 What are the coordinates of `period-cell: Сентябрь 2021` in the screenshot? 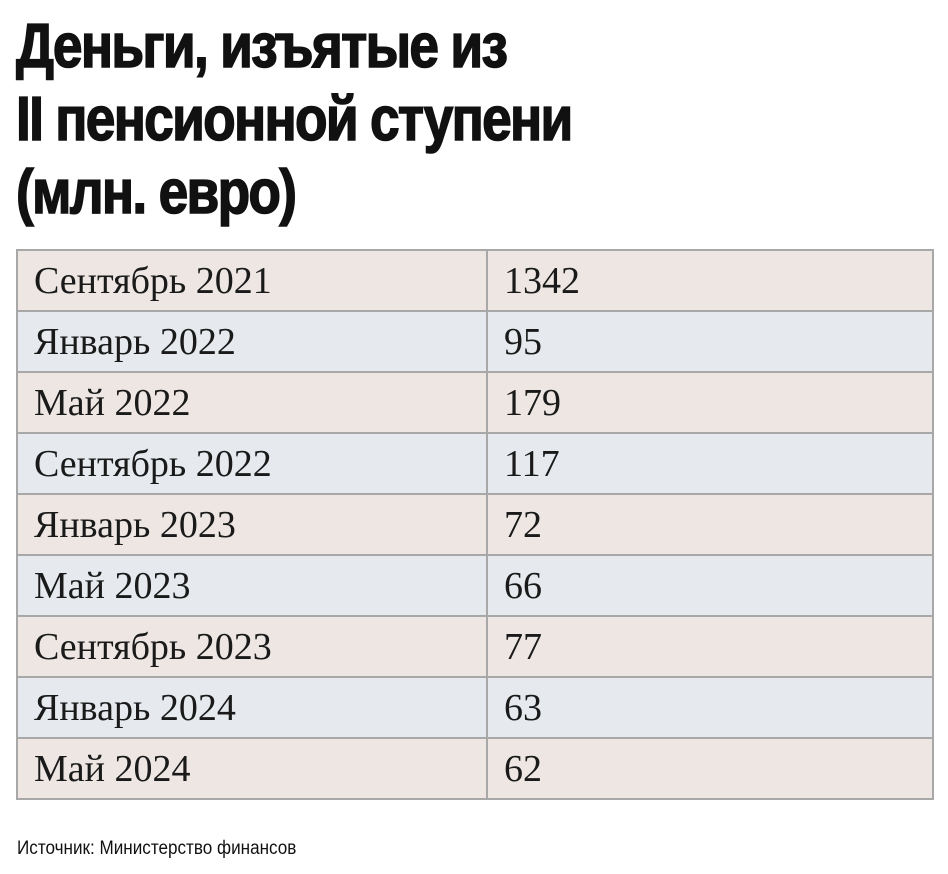 It's located at (252, 280).